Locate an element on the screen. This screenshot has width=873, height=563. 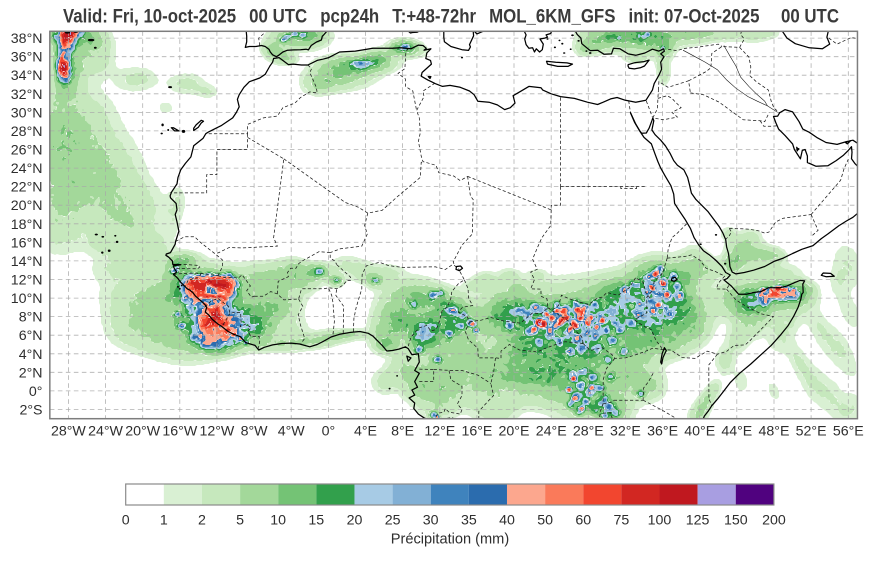
svg-text: 2°N is located at coordinates (31, 373).